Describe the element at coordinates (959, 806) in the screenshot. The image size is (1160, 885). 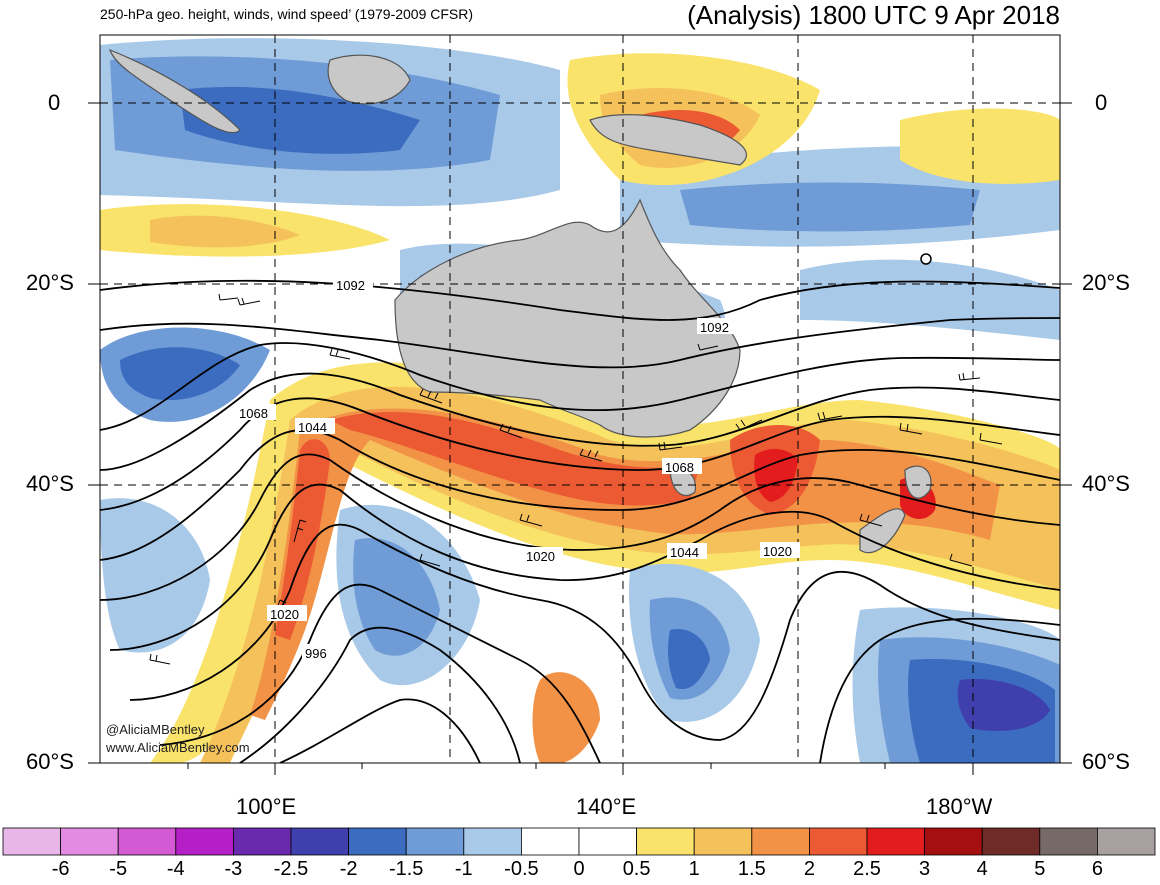
I see `lon-label: 180°W` at that location.